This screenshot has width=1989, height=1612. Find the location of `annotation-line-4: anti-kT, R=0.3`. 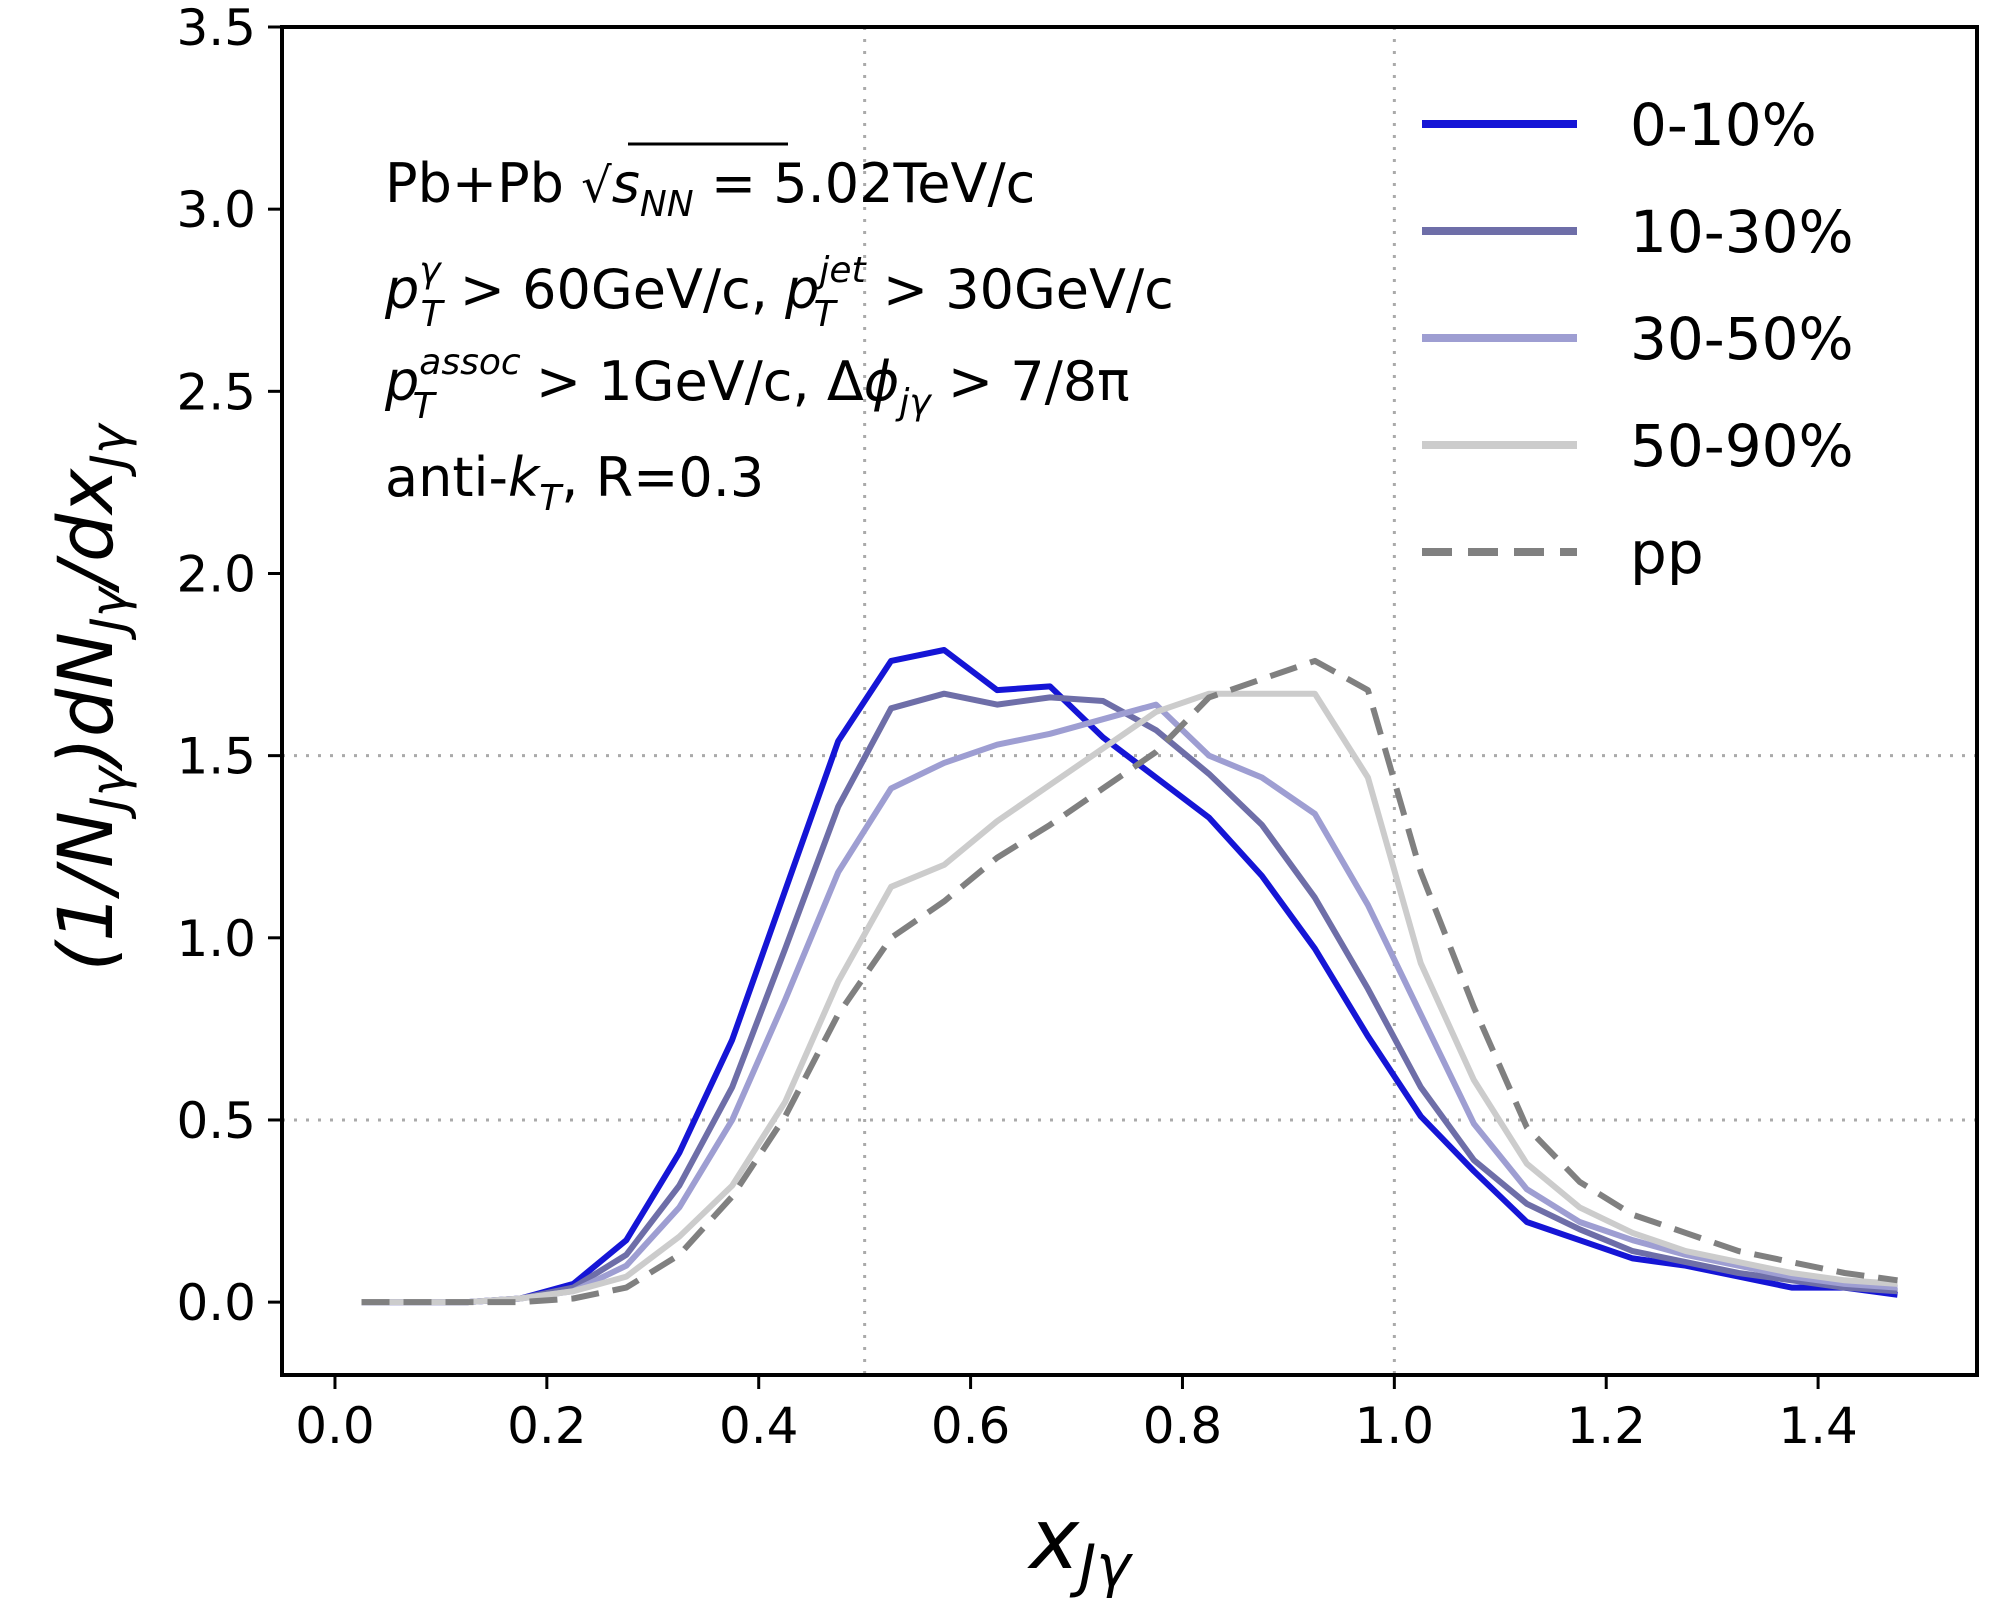

annotation-line-4: anti-kT, R=0.3 is located at coordinates (574, 482).